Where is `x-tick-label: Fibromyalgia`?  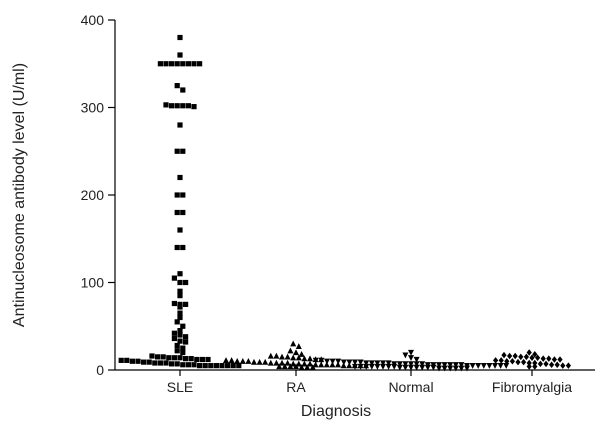 x-tick-label: Fibromyalgia is located at coordinates (532, 387).